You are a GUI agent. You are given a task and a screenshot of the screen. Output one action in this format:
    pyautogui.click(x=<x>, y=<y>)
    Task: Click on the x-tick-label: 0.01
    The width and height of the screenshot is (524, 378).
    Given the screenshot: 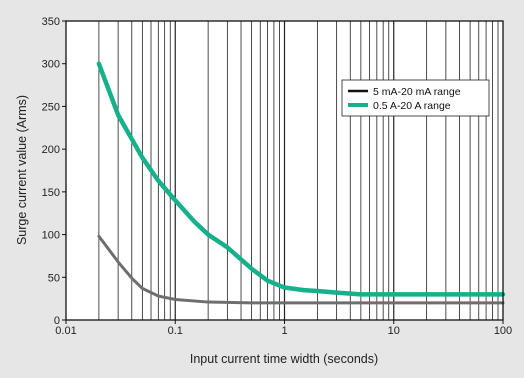 What is the action you would take?
    pyautogui.click(x=65, y=331)
    